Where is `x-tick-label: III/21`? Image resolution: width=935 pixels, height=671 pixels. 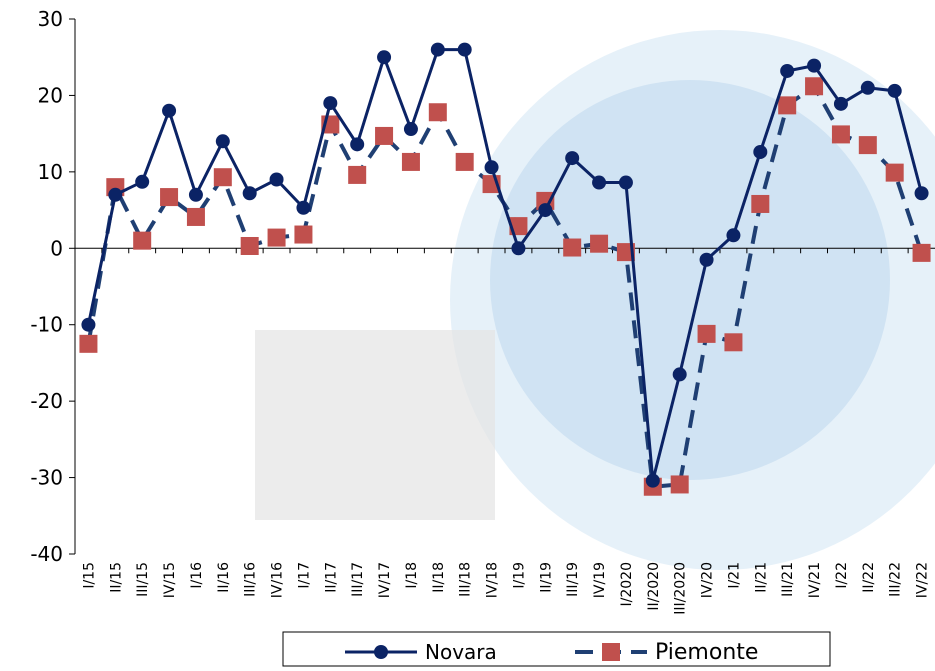
x-tick-label: III/21 is located at coordinates (788, 579).